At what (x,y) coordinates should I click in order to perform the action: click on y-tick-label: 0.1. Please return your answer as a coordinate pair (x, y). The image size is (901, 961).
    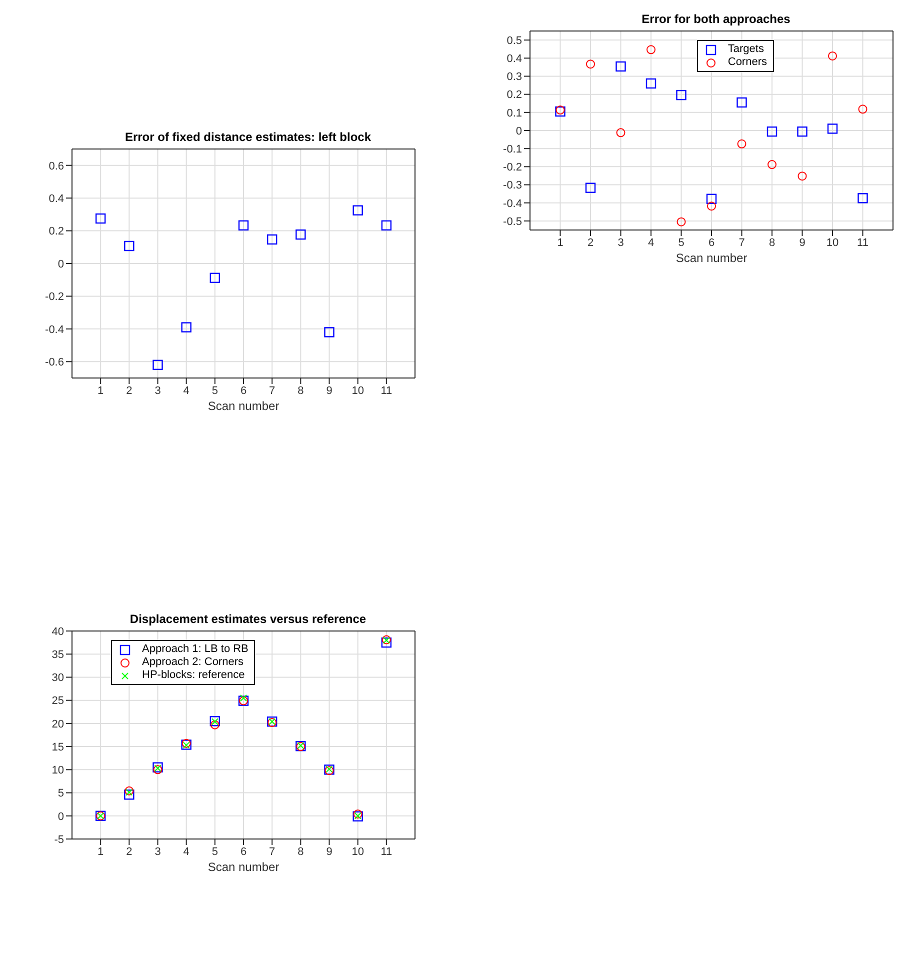
    Looking at the image, I should click on (514, 113).